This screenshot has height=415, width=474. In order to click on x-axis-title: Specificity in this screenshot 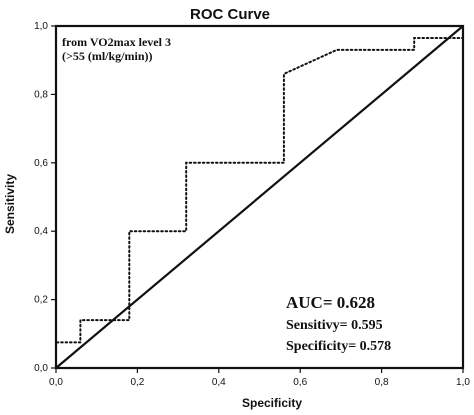, I will do `click(272, 403)`.